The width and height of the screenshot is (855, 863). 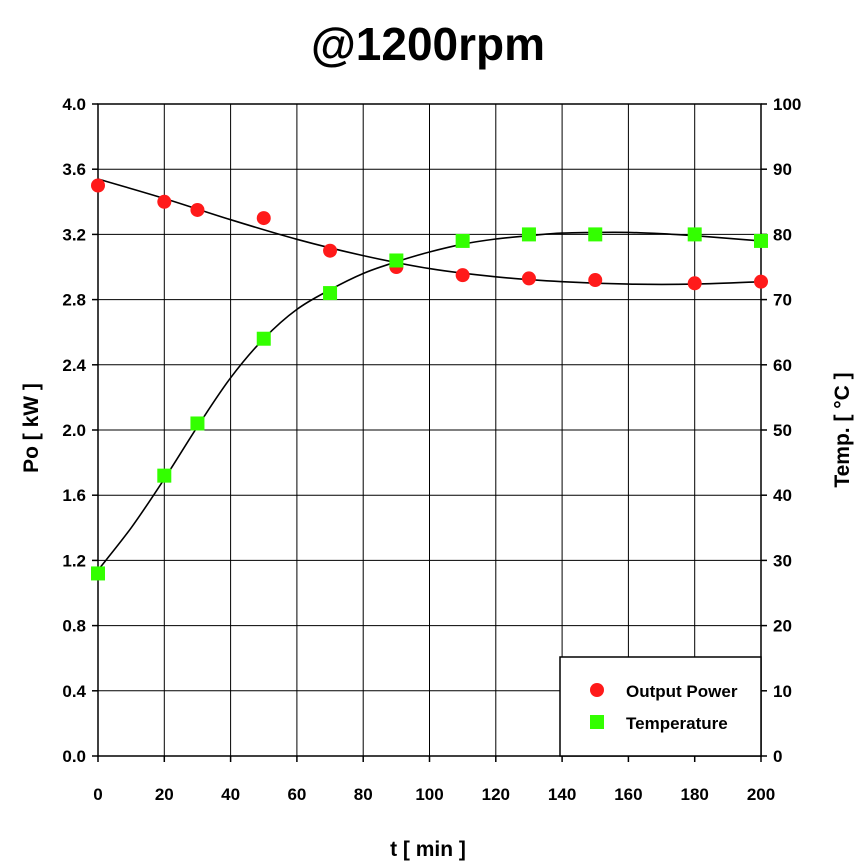 What do you see at coordinates (74, 430) in the screenshot?
I see `y-left-tick-label: 2.0` at bounding box center [74, 430].